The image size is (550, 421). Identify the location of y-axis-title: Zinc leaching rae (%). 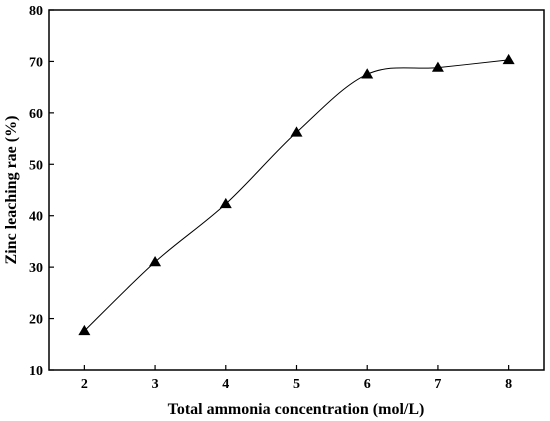
(11, 190).